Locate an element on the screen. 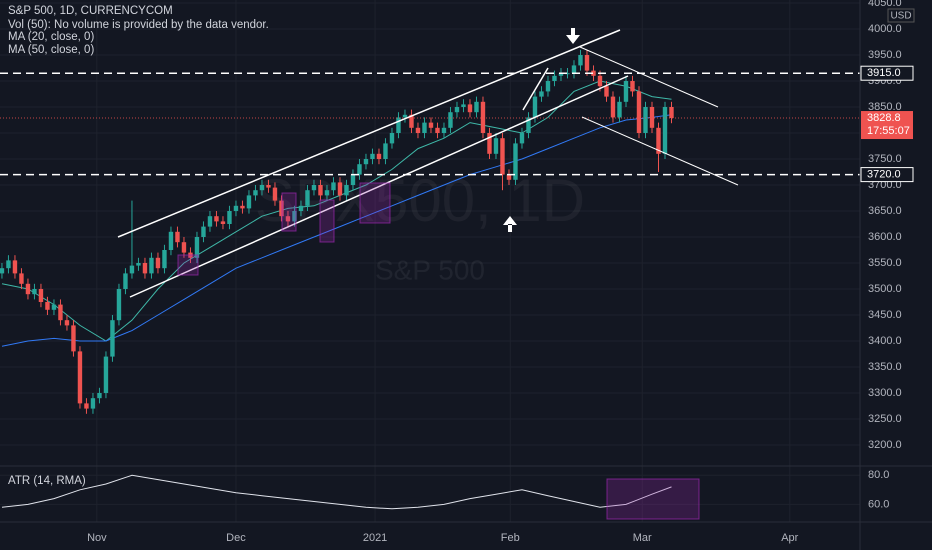 This screenshot has height=550, width=932. y-tick-label: 3650.0 is located at coordinates (885, 211).